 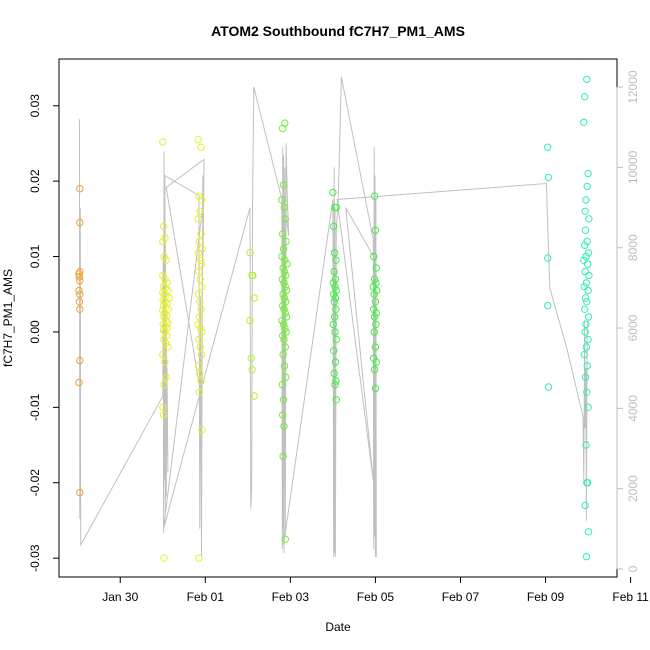 What do you see at coordinates (206, 597) in the screenshot?
I see `x-tick-label: Feb 01` at bounding box center [206, 597].